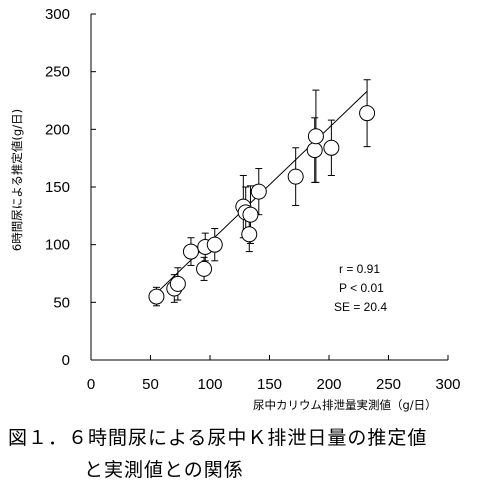 The image size is (488, 490). What do you see at coordinates (17, 180) in the screenshot?
I see `y-axis-label: 6時間尿による推定値(g/日)` at bounding box center [17, 180].